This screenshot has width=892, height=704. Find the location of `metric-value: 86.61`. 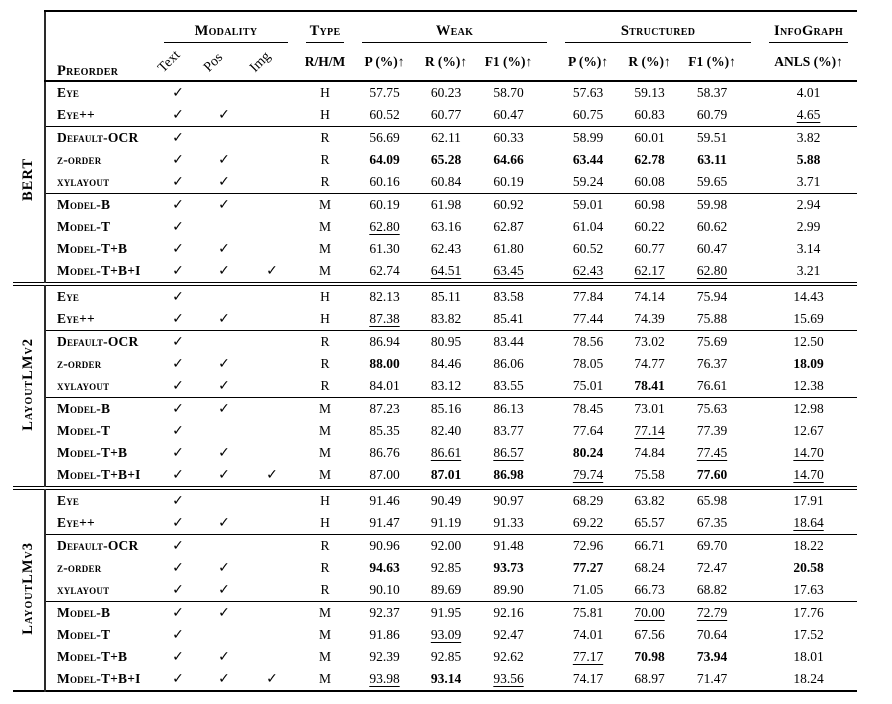

metric-value: 86.61 is located at coordinates (446, 453).